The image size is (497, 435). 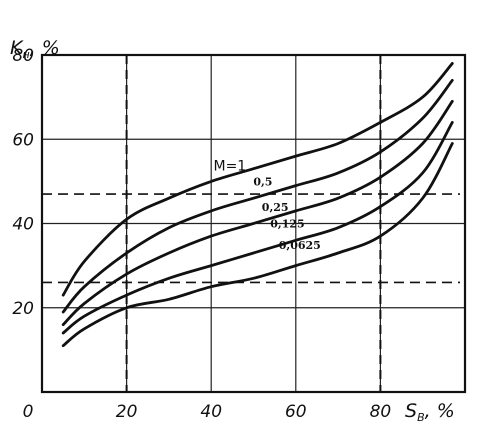 What do you see at coordinates (23, 309) in the screenshot?
I see `y-tick-label: 20` at bounding box center [23, 309].